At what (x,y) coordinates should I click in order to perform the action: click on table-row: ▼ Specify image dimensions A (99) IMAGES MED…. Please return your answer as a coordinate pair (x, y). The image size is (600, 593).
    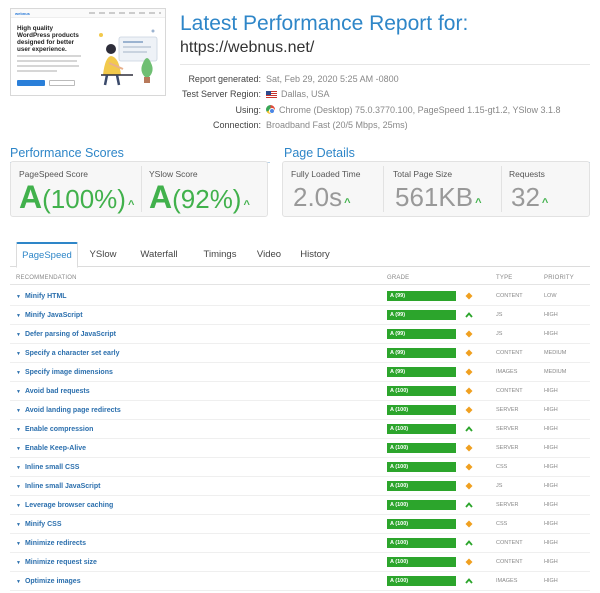
    Looking at the image, I should click on (300, 372).